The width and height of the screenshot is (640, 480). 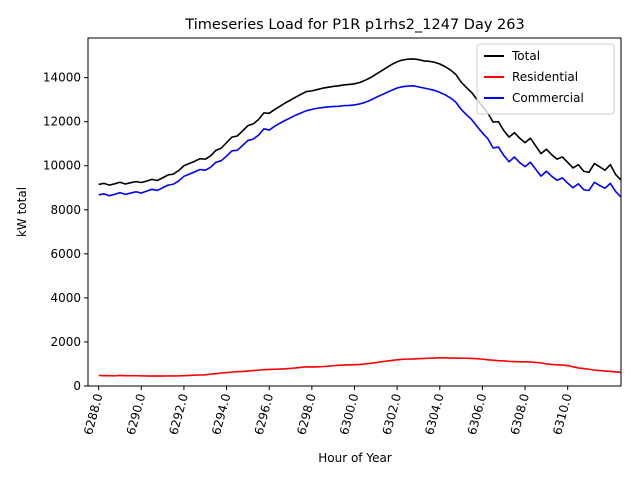 What do you see at coordinates (62, 78) in the screenshot?
I see `y-tick-label: 14000` at bounding box center [62, 78].